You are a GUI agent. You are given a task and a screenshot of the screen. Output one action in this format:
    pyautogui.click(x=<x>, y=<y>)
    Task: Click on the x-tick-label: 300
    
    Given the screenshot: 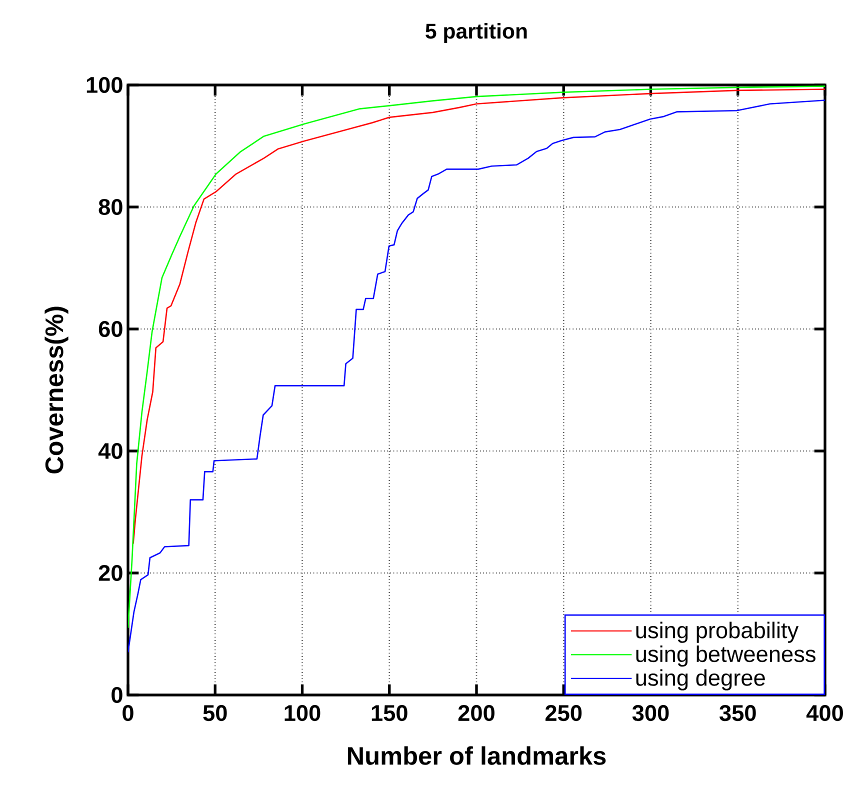 What is the action you would take?
    pyautogui.click(x=650, y=713)
    